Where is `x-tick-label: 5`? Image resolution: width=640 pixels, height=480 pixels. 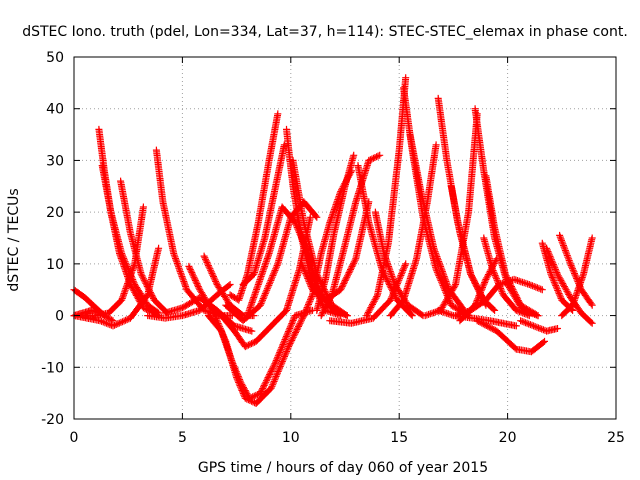
x-tick-label: 5 is located at coordinates (182, 438).